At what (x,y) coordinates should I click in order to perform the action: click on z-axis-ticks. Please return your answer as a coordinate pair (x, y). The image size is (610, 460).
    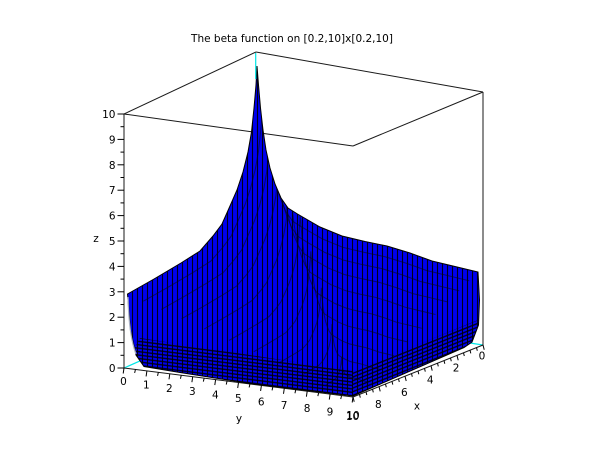
    Looking at the image, I should click on (120, 241).